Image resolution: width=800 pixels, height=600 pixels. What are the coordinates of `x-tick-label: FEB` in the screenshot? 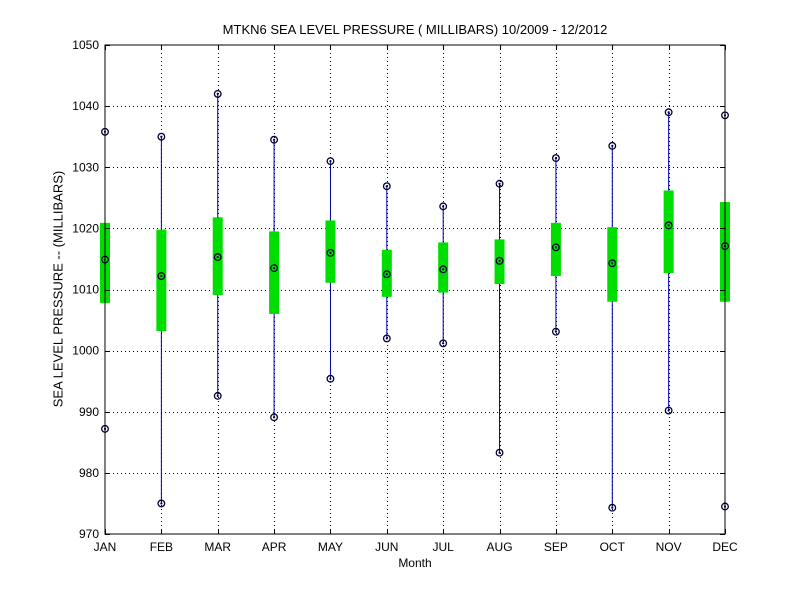 It's located at (161, 547).